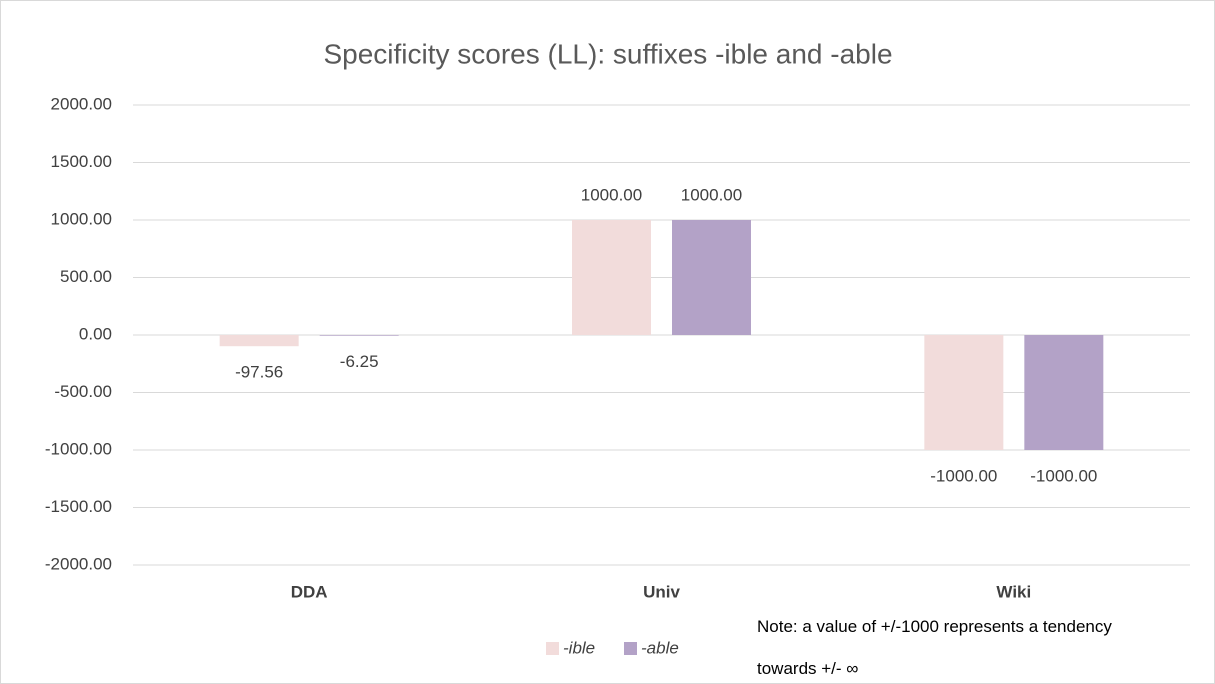  What do you see at coordinates (81, 218) in the screenshot?
I see `y-tick-label: 1000.00` at bounding box center [81, 218].